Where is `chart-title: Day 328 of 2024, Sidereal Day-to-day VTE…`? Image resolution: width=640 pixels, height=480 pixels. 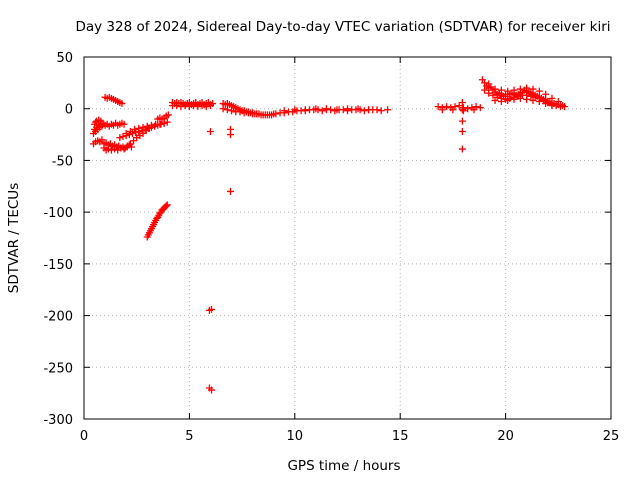 chart-title: Day 328 of 2024, Sidereal Day-to-day VTE… is located at coordinates (342, 27).